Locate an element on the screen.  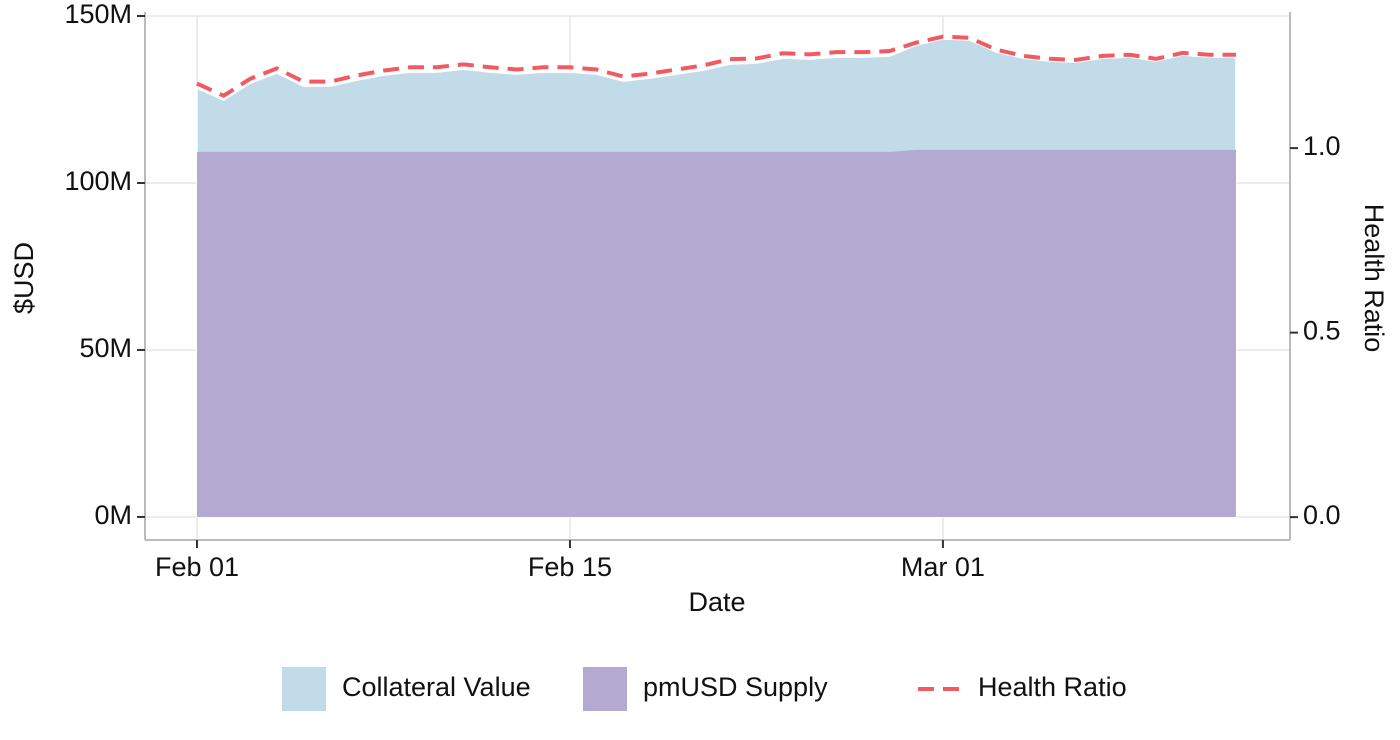
line is located at coordinates (716, 66).